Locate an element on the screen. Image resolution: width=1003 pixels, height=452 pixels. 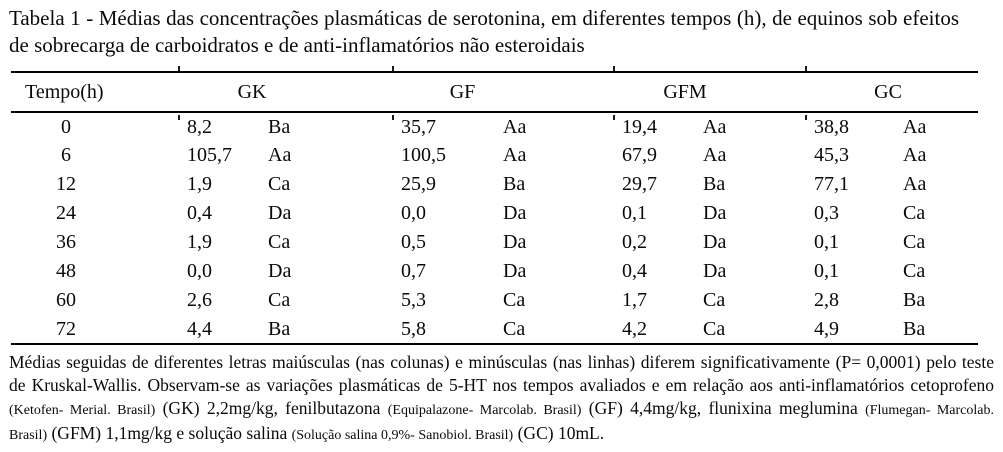
gk-value-cell: 105,7 is located at coordinates (209, 155).